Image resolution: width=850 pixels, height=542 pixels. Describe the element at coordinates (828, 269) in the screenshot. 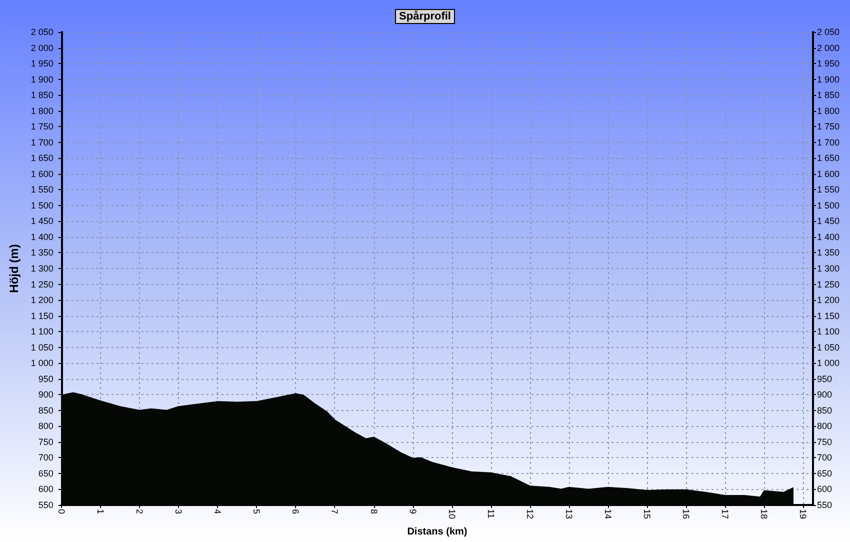

I see `y2-tick-label: 1 300` at that location.